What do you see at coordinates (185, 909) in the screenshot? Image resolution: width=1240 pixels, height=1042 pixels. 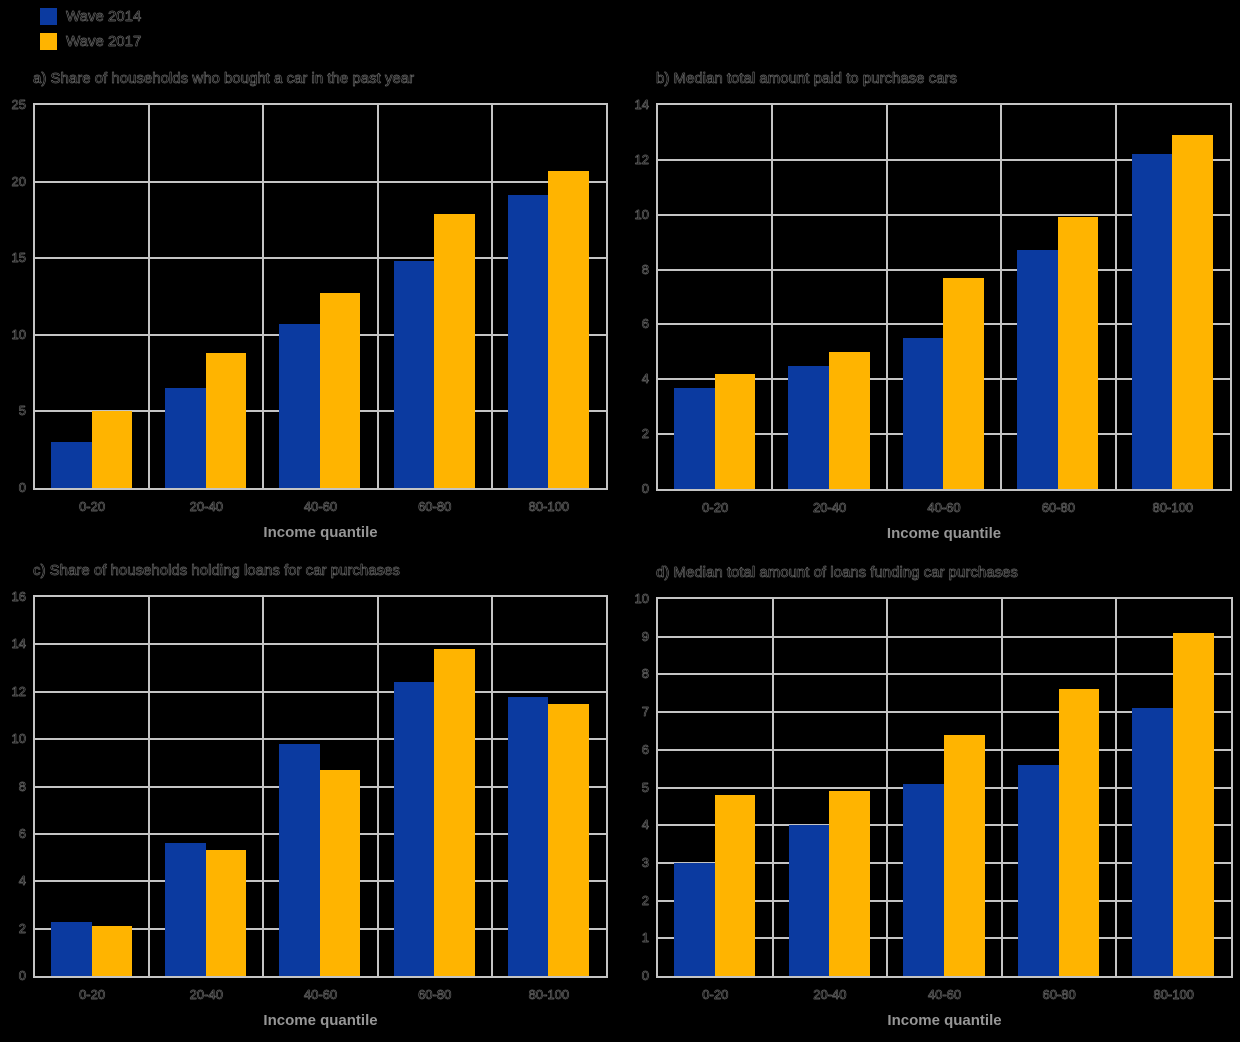 I see `bar-c-20-40-wave-2014` at bounding box center [185, 909].